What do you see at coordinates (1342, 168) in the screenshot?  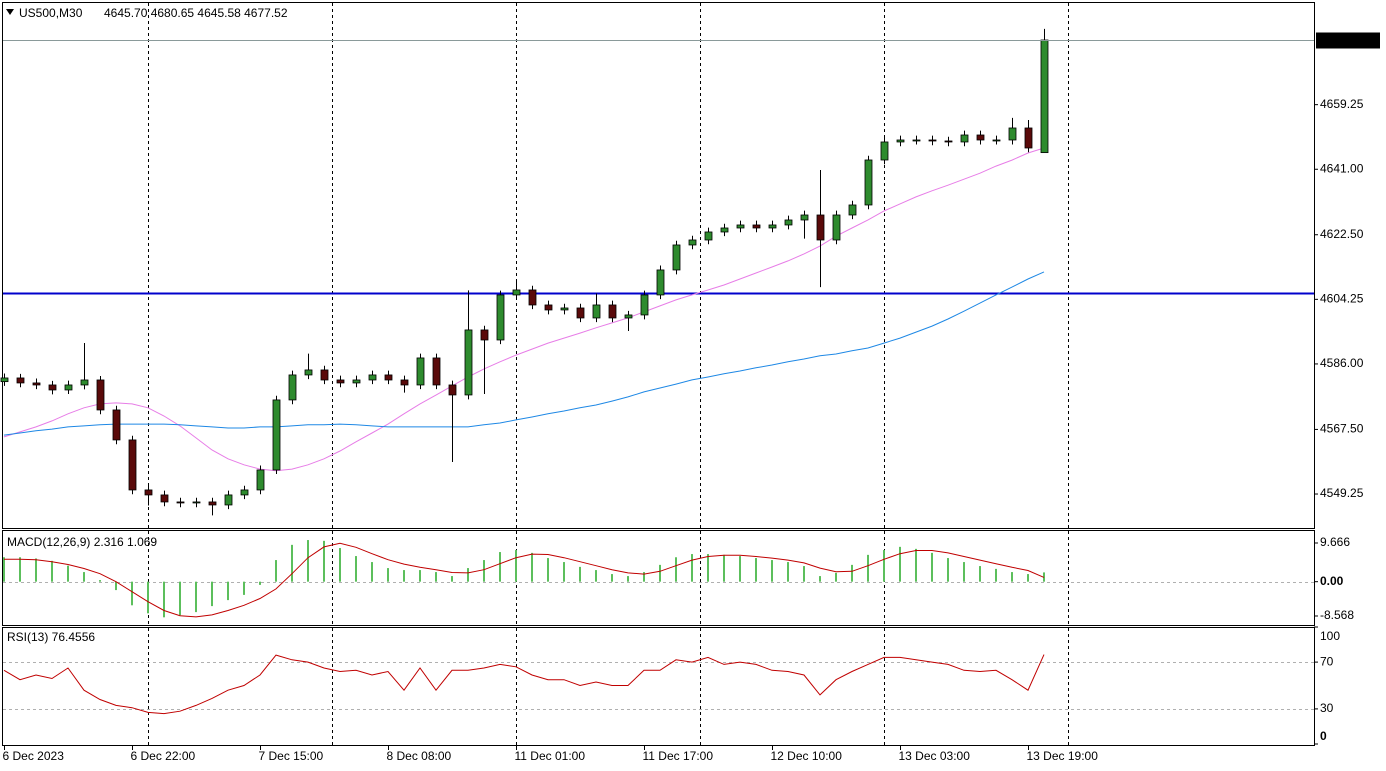 I see `y-tick-label: 4641.00` at bounding box center [1342, 168].